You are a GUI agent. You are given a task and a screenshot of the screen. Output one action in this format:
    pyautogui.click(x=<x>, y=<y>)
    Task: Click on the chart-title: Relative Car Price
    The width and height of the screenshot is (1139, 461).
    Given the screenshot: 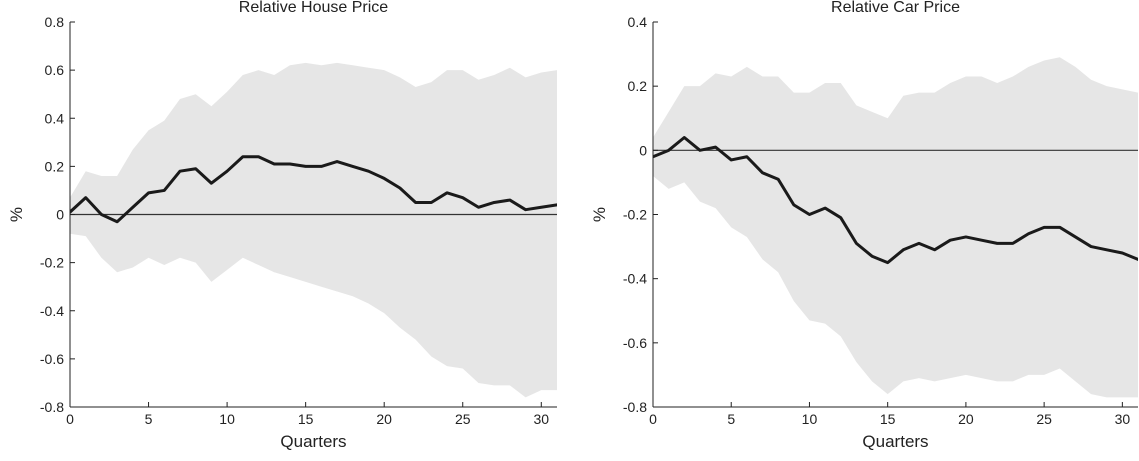 What is the action you would take?
    pyautogui.click(x=895, y=8)
    